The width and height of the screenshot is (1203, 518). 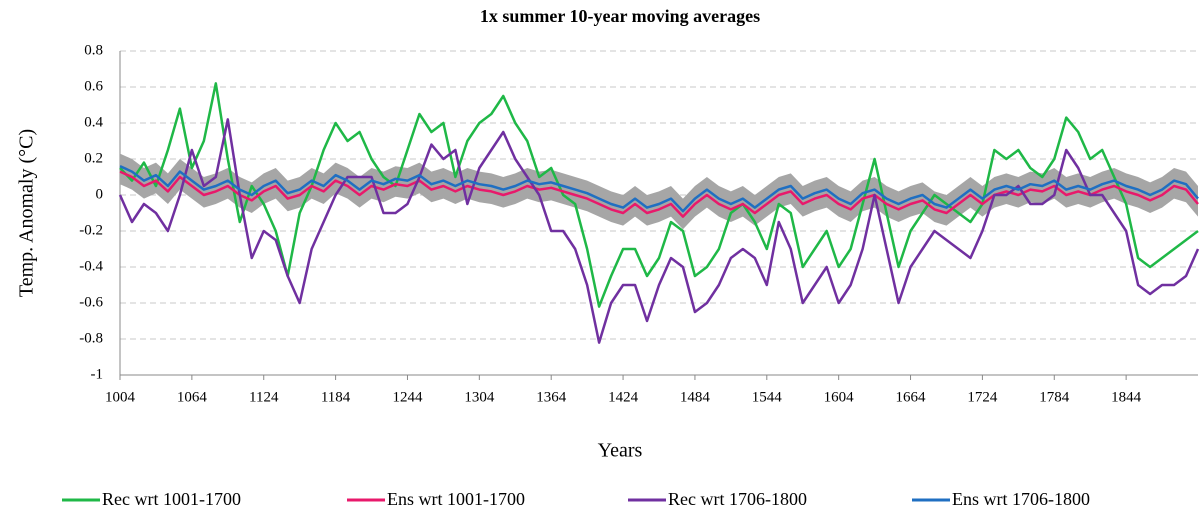 What do you see at coordinates (93, 158) in the screenshot?
I see `y-tick-label: 0.2` at bounding box center [93, 158].